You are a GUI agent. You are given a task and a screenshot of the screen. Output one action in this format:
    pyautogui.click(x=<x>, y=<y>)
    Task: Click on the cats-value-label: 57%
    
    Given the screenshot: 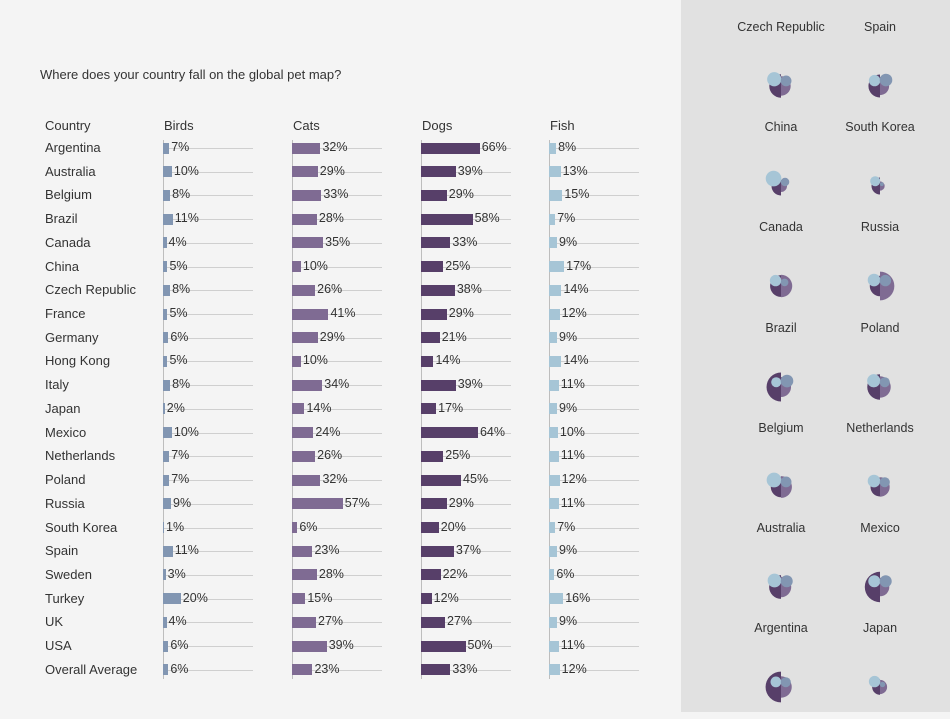 What is the action you would take?
    pyautogui.click(x=357, y=503)
    